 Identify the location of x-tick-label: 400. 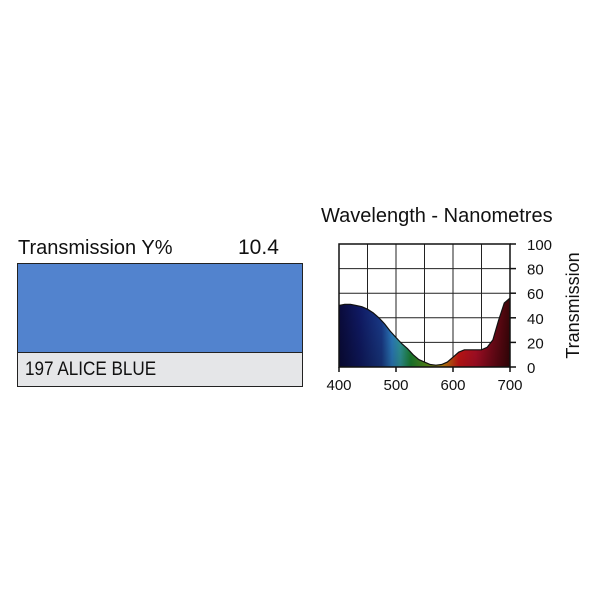
(338, 385).